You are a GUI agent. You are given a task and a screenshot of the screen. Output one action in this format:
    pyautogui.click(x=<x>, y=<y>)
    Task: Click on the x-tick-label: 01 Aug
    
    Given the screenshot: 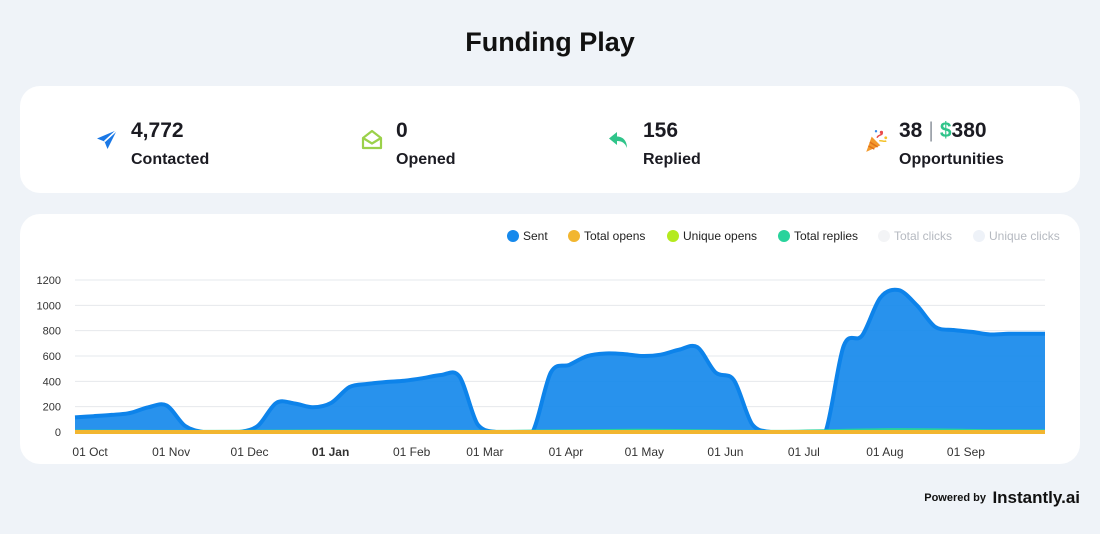 What is the action you would take?
    pyautogui.click(x=884, y=452)
    